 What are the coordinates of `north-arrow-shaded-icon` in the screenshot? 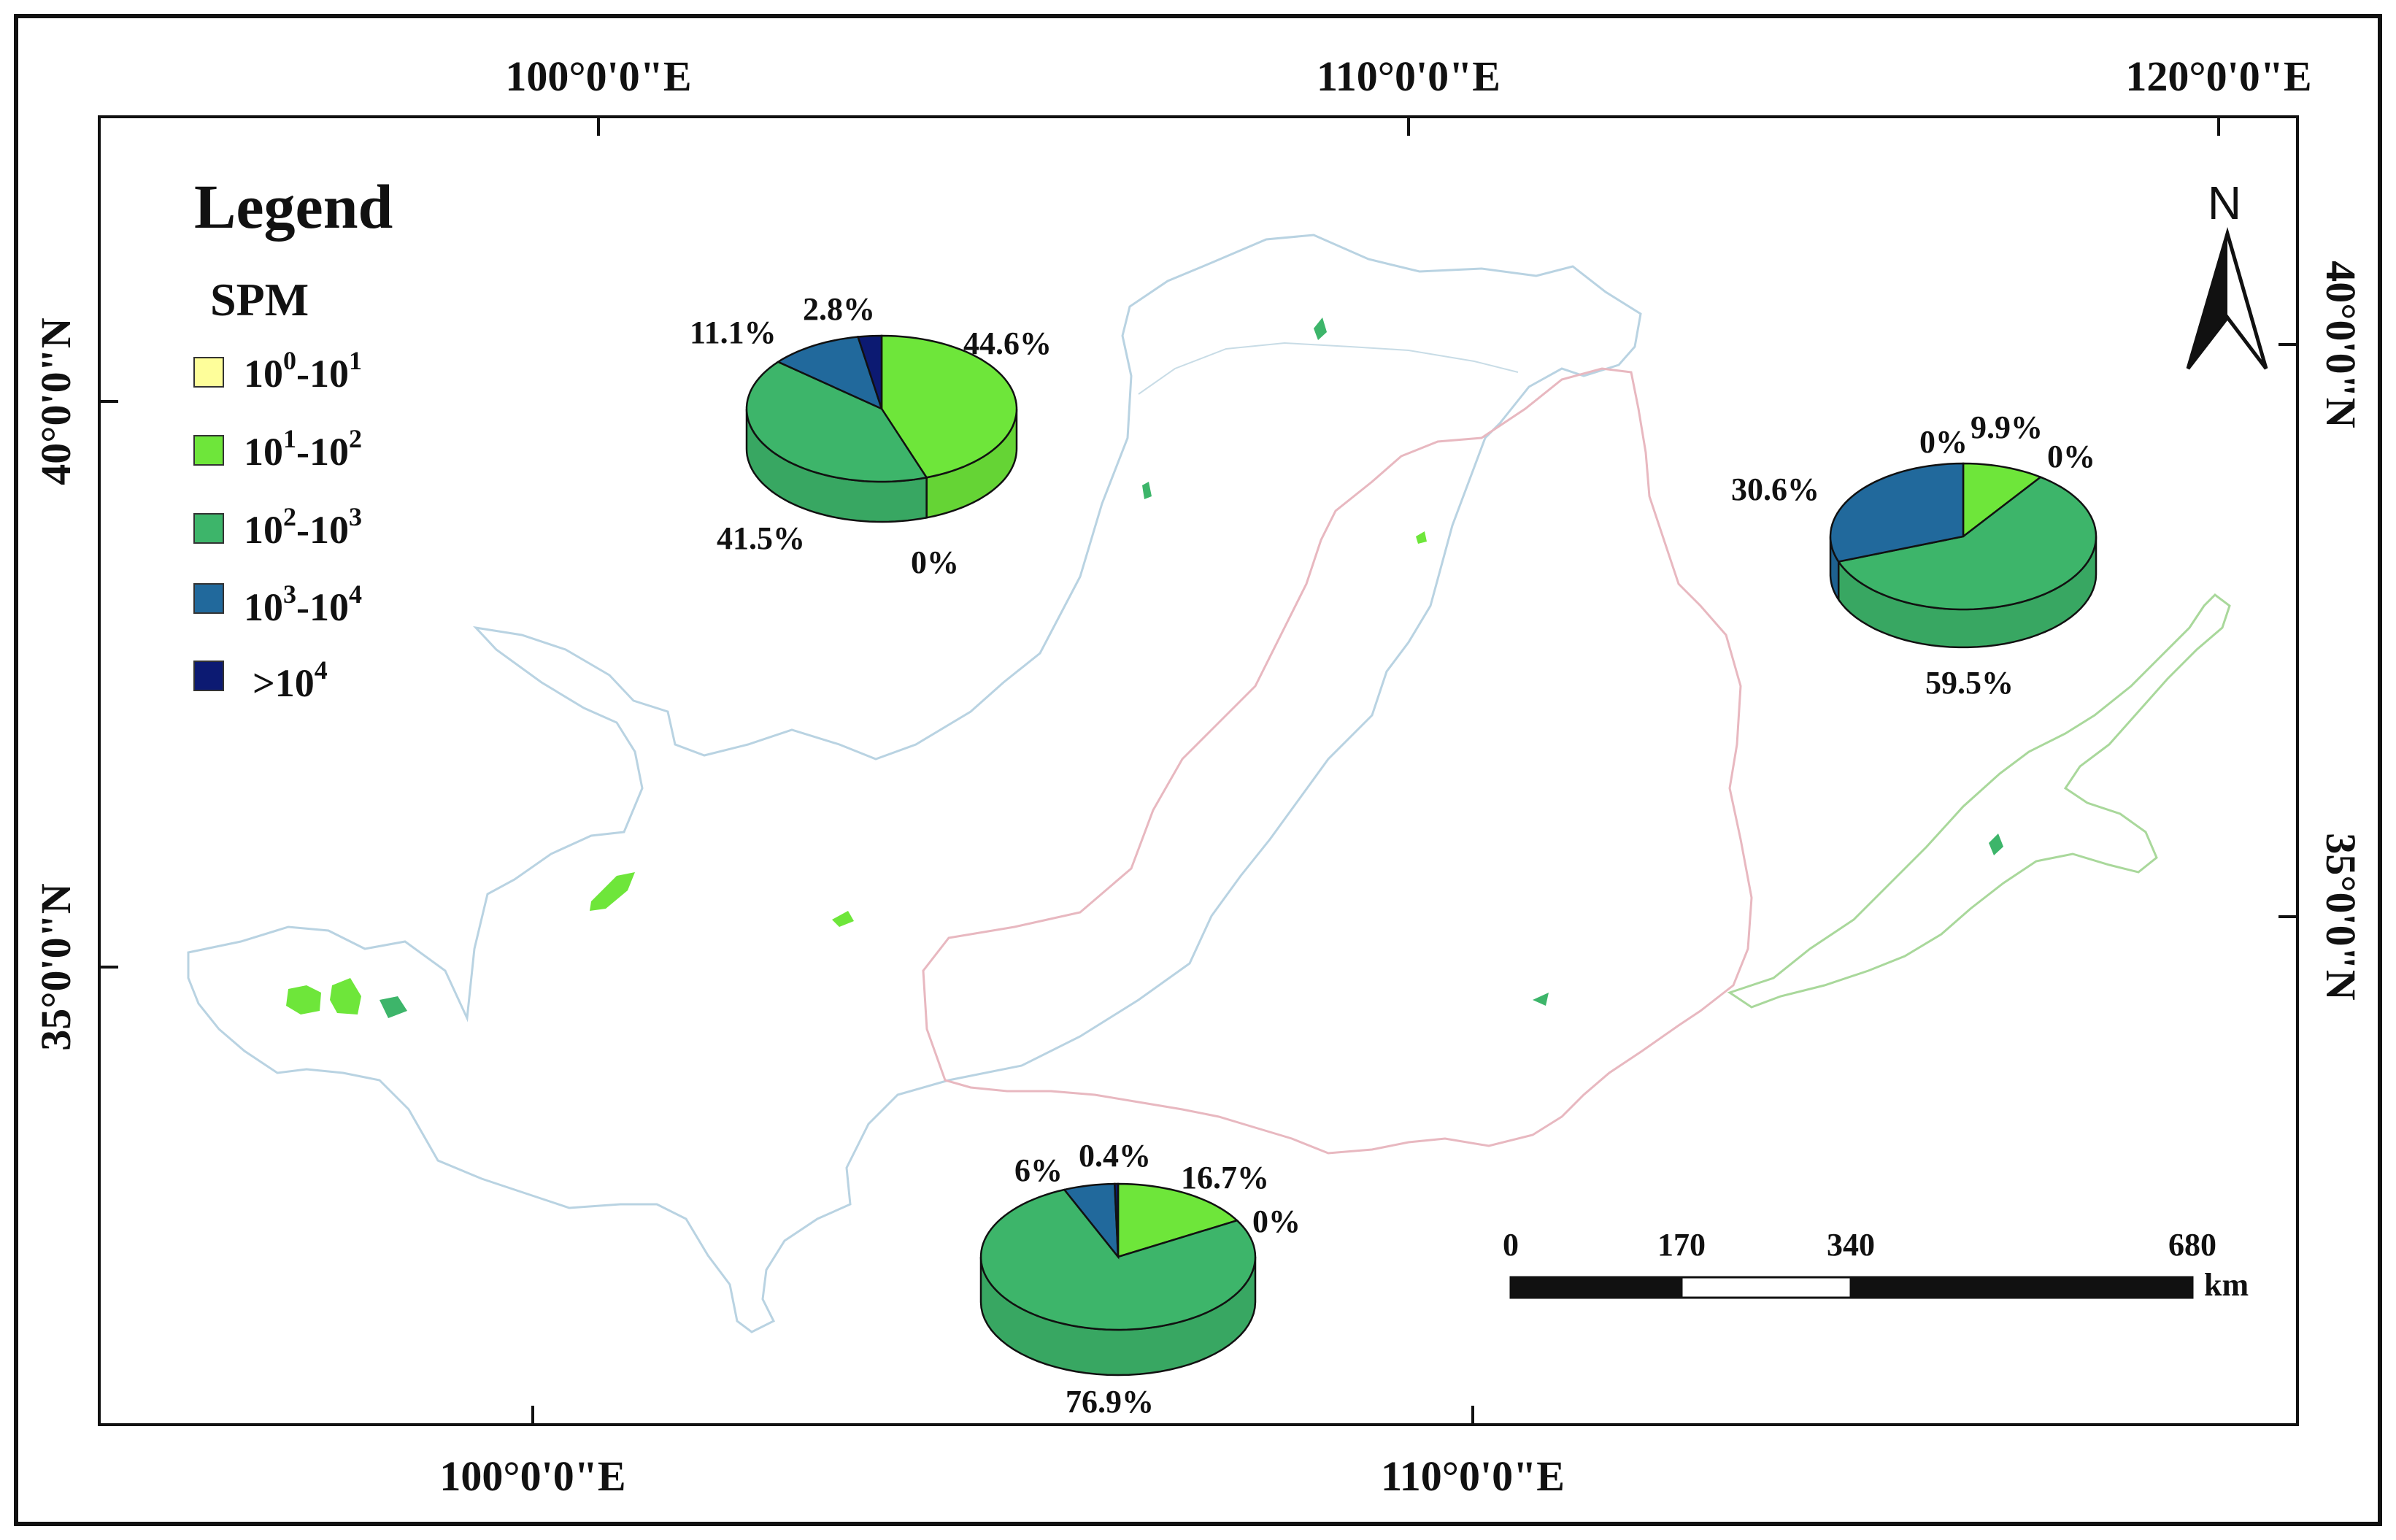 It's located at (2207, 301).